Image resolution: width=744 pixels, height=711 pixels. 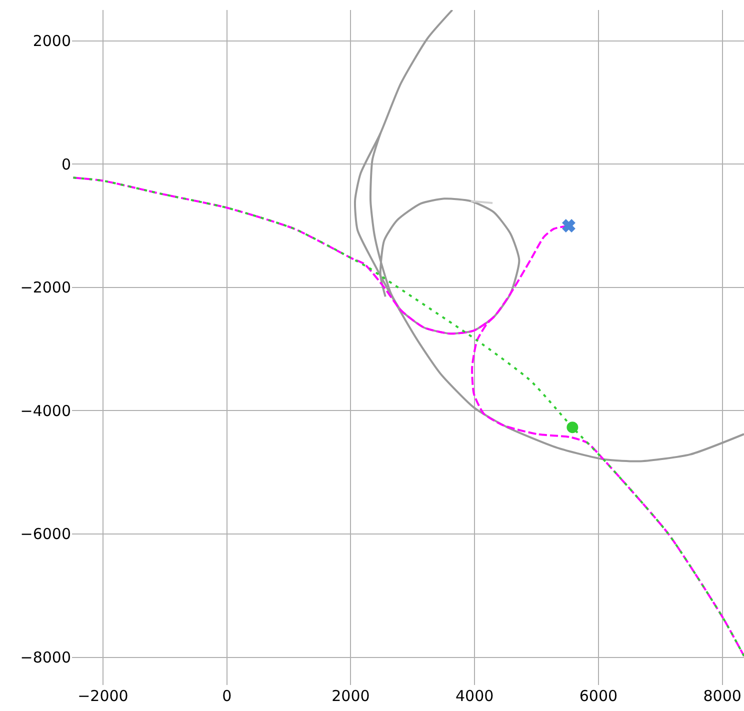 I want to click on y-tick-label: 2000, so click(x=51, y=41).